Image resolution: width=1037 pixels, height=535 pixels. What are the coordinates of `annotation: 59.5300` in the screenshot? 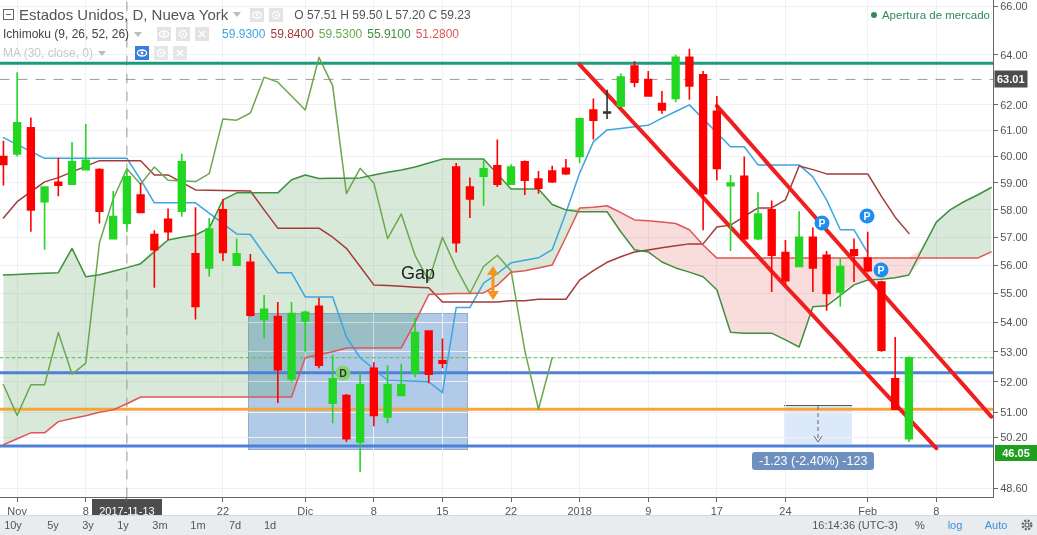 It's located at (340, 34).